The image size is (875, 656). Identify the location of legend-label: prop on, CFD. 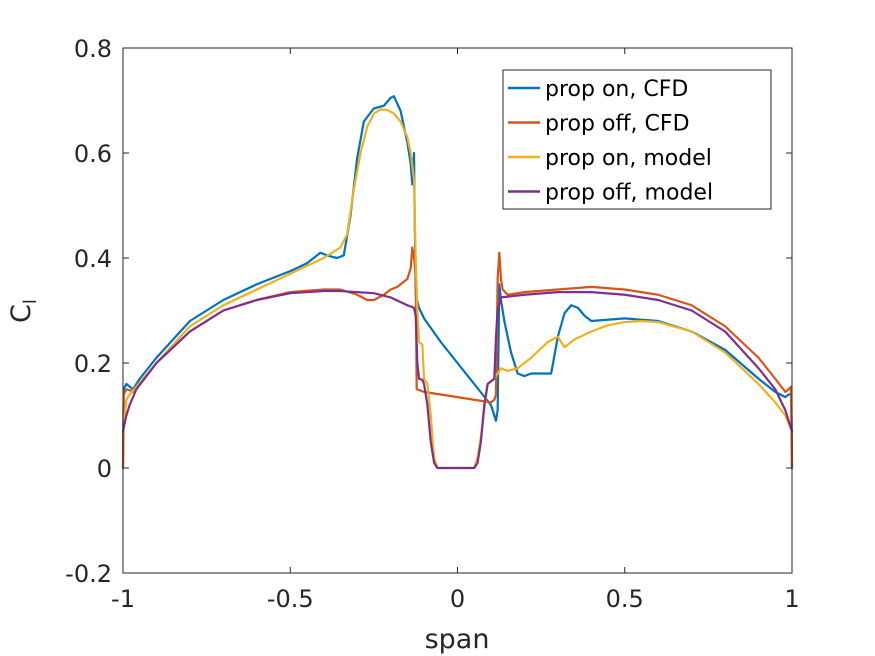
(616, 89).